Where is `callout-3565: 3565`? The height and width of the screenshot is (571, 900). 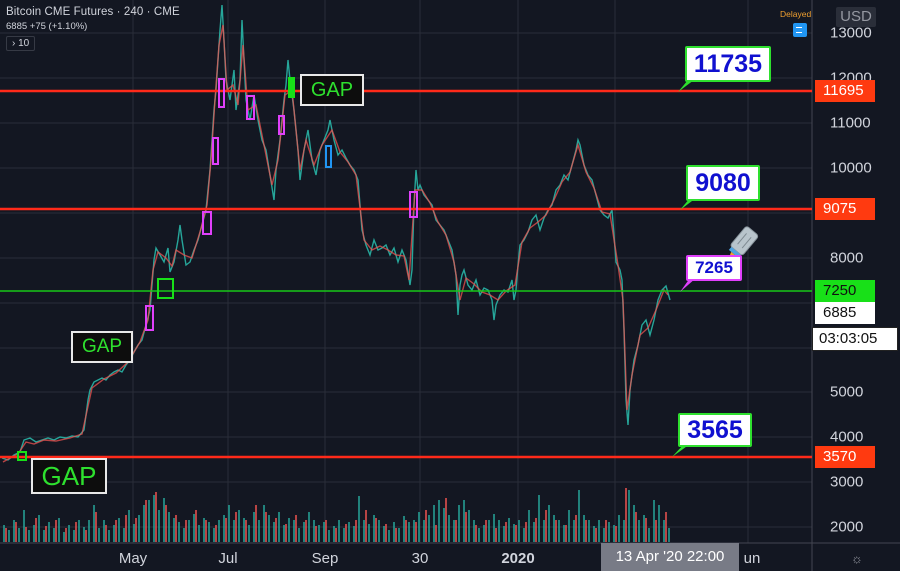
callout-3565: 3565 is located at coordinates (715, 430).